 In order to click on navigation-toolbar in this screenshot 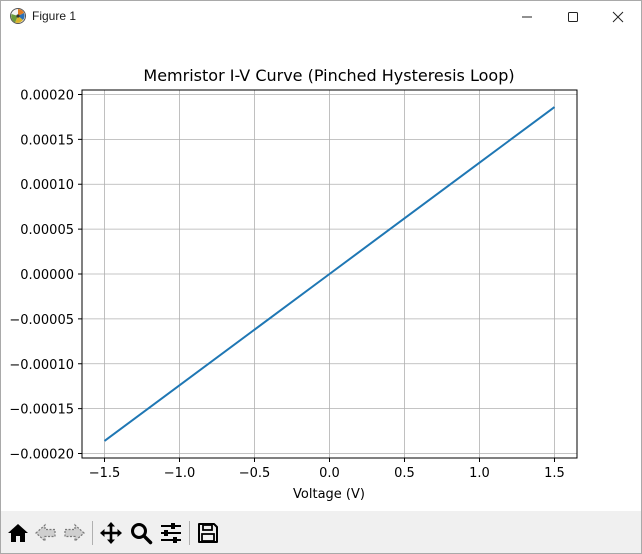, I will do `click(321, 532)`.